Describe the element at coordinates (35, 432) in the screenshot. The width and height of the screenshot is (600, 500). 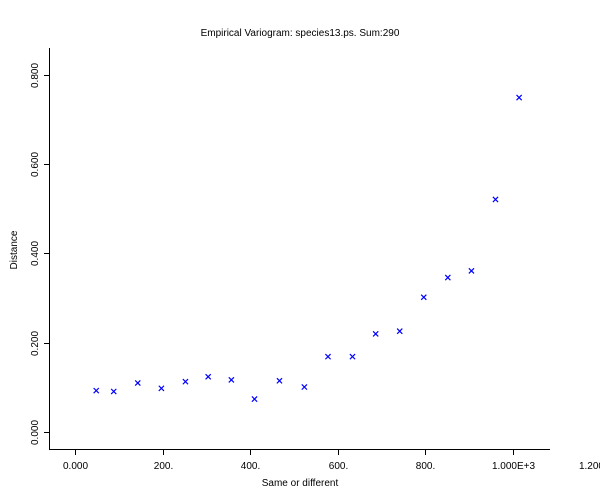
I see `y-tick-label: 0.000` at that location.